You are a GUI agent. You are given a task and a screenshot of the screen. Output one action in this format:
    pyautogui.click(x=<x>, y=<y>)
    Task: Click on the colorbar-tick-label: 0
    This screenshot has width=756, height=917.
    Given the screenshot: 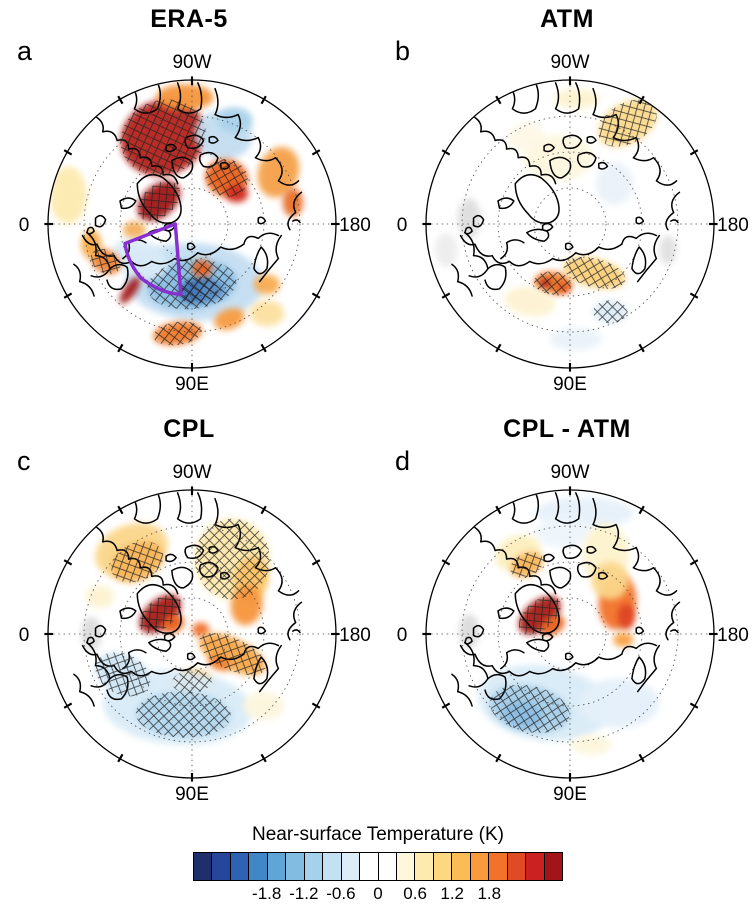 What is the action you would take?
    pyautogui.click(x=378, y=893)
    